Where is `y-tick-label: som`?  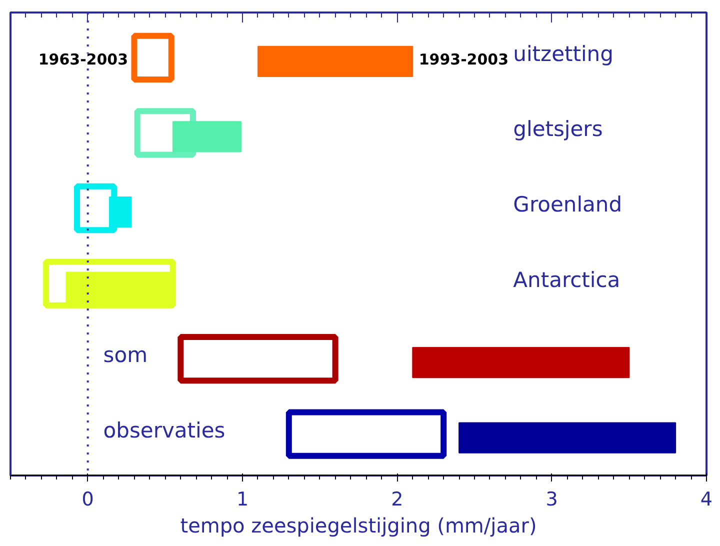
y-tick-label: som is located at coordinates (125, 355).